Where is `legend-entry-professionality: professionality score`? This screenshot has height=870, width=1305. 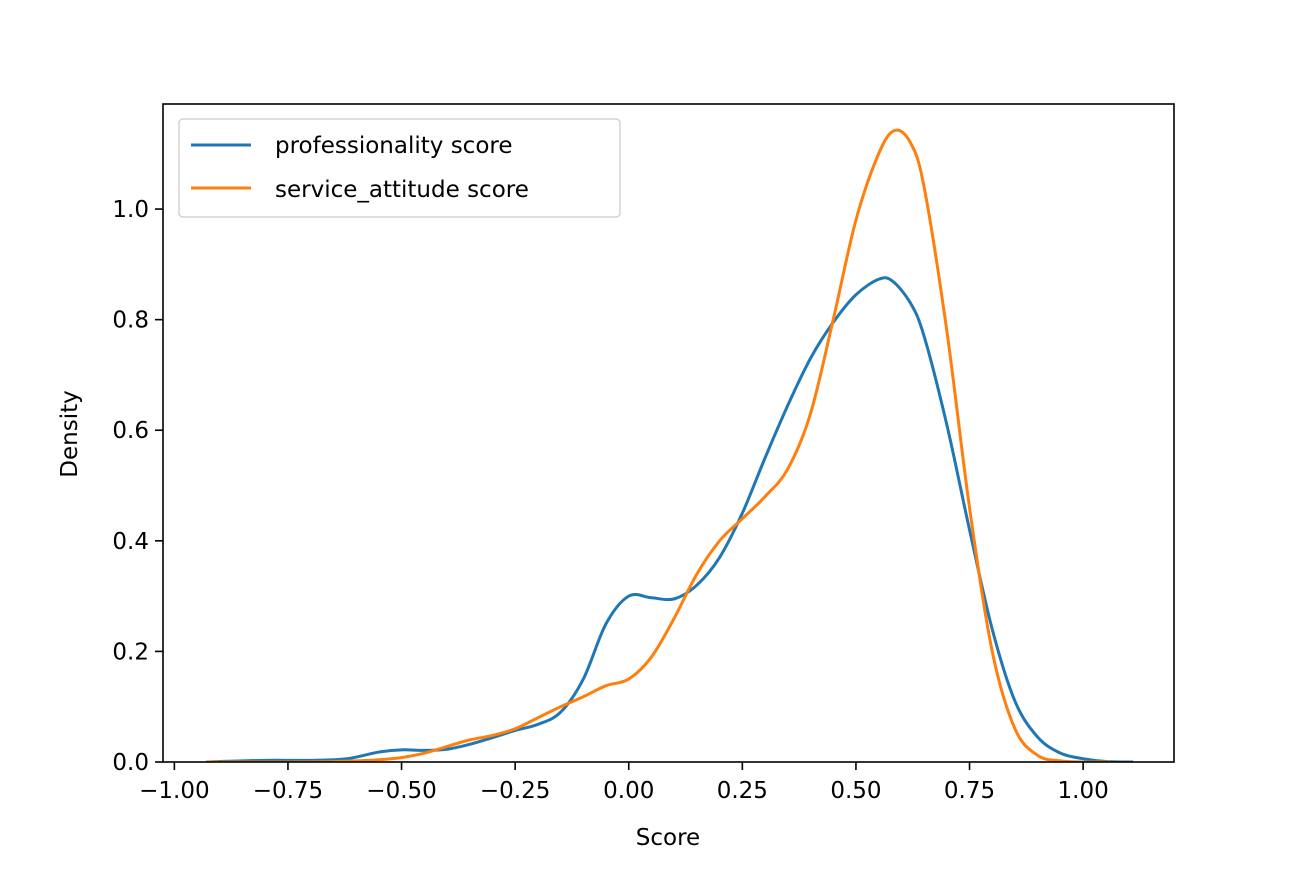
legend-entry-professionality: professionality score is located at coordinates (394, 146).